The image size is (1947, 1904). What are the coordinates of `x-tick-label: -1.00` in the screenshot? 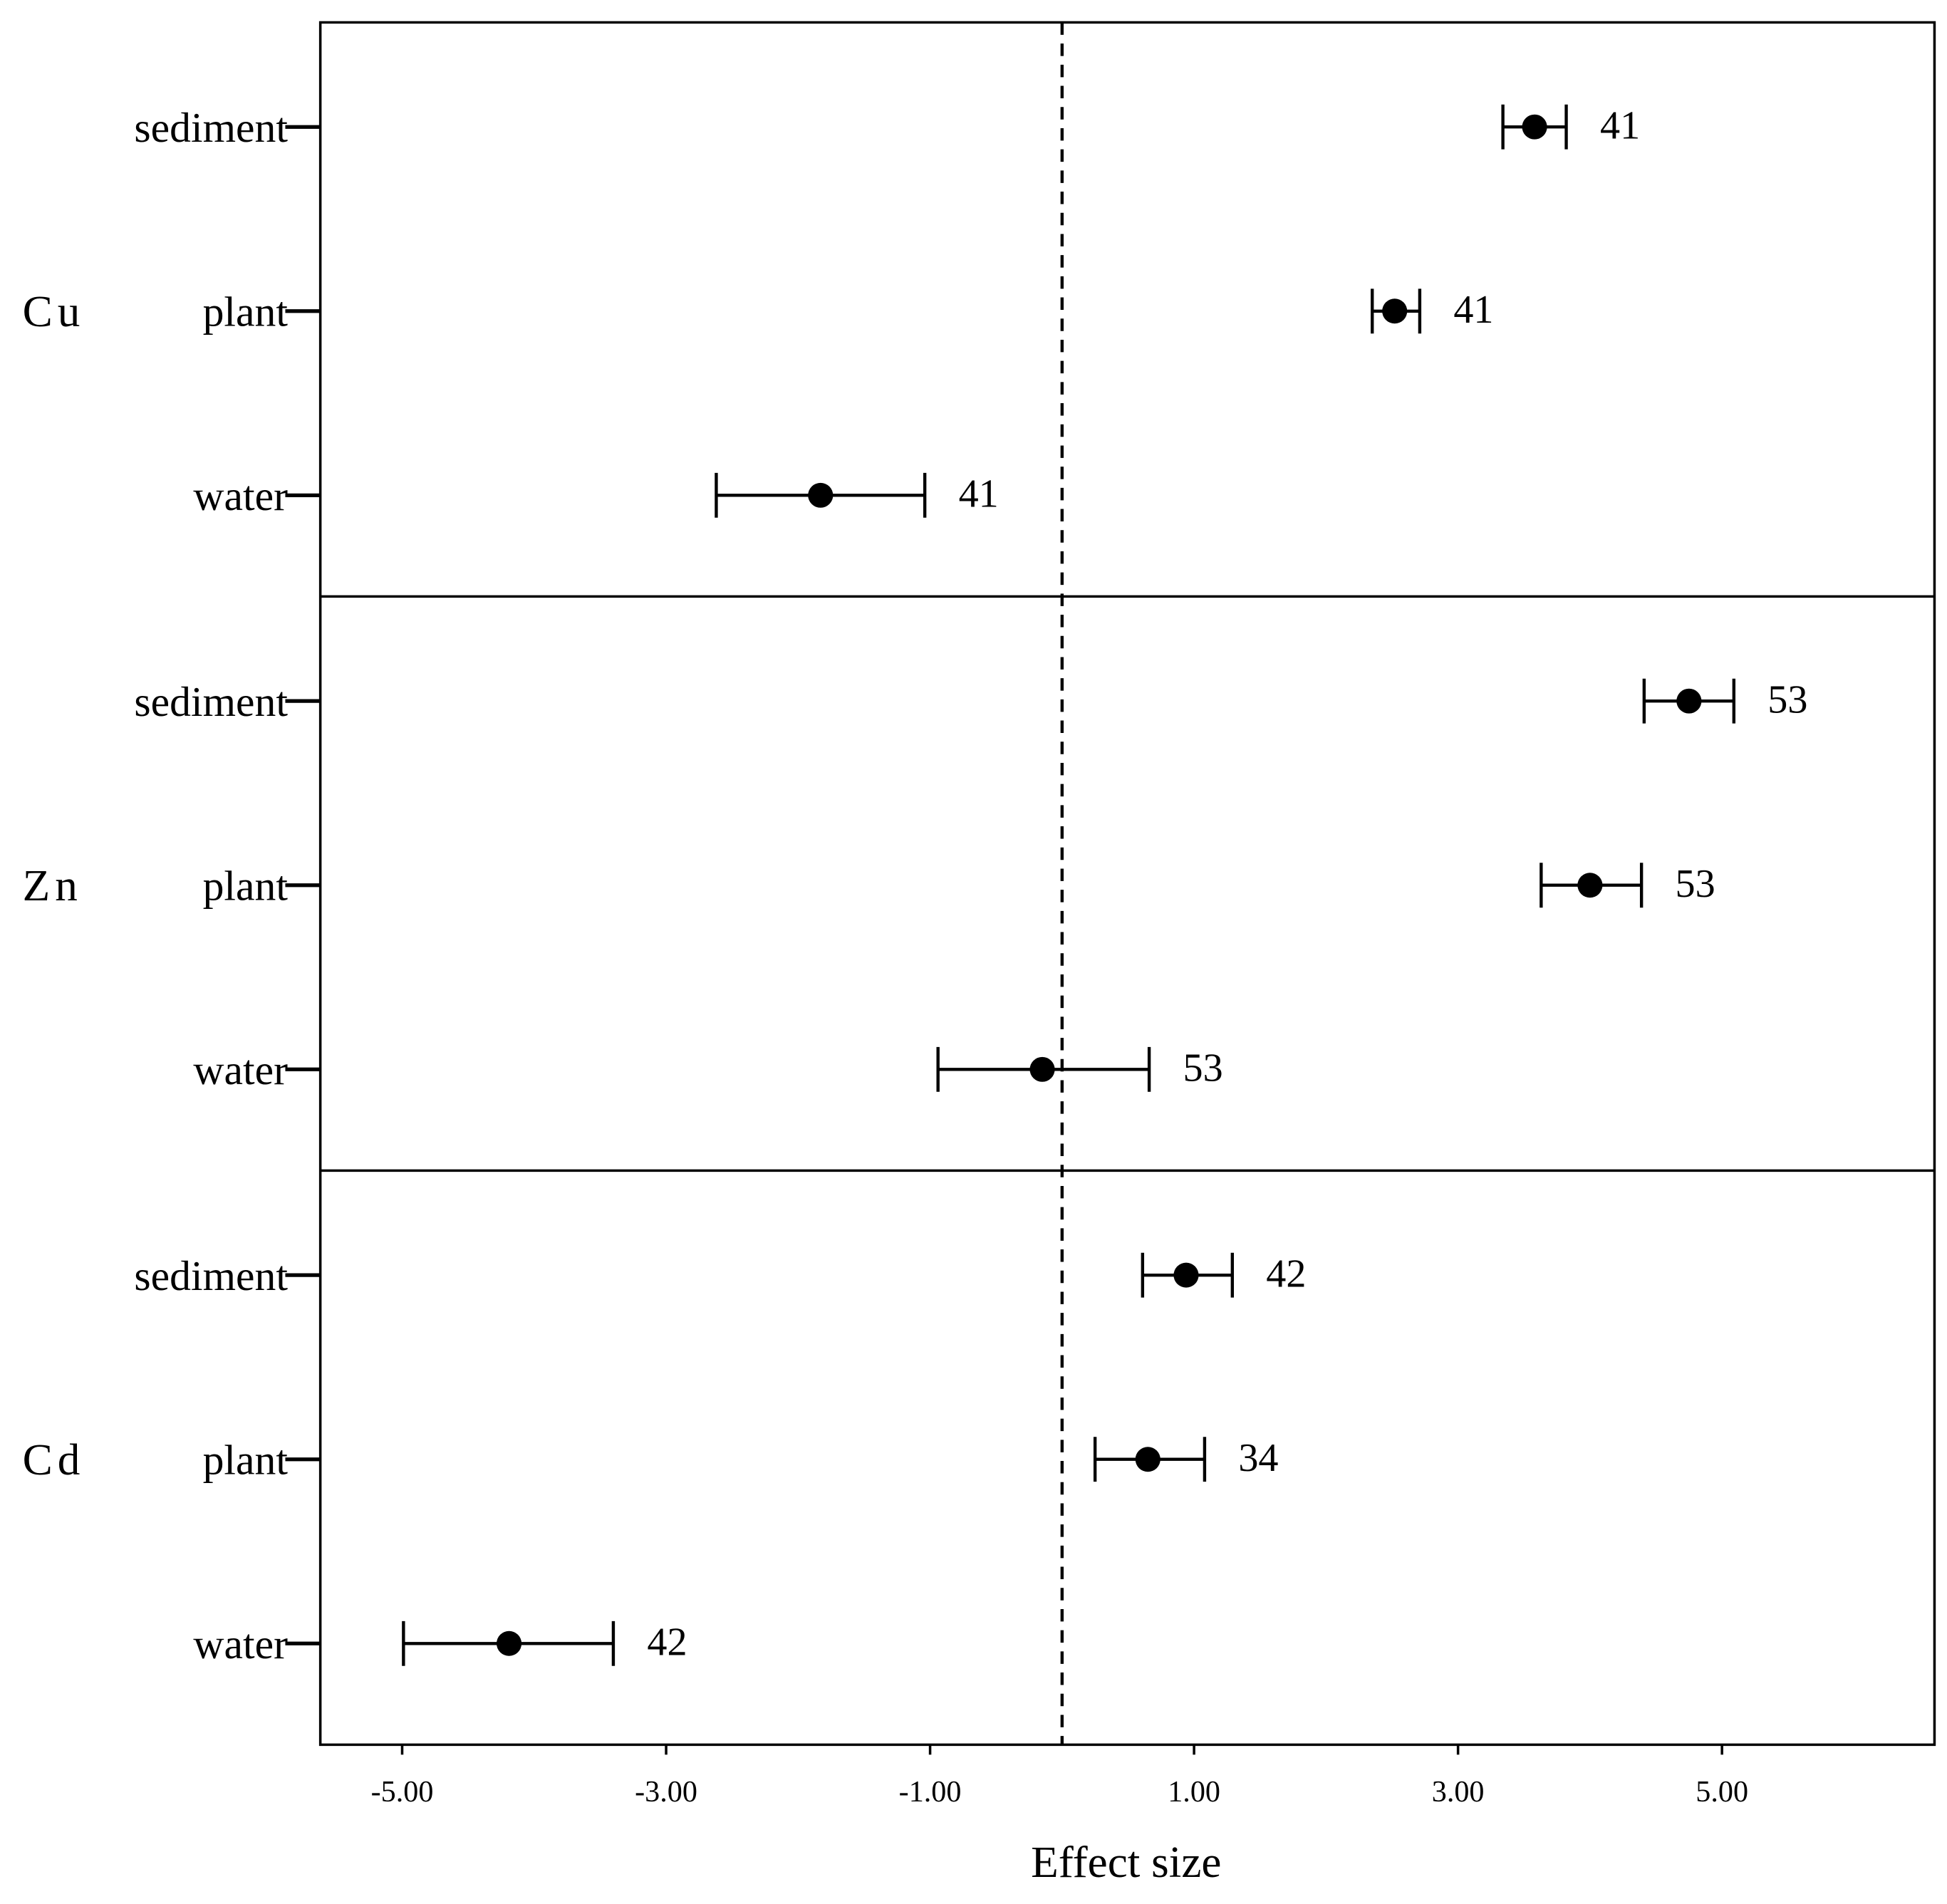 It's located at (930, 1792).